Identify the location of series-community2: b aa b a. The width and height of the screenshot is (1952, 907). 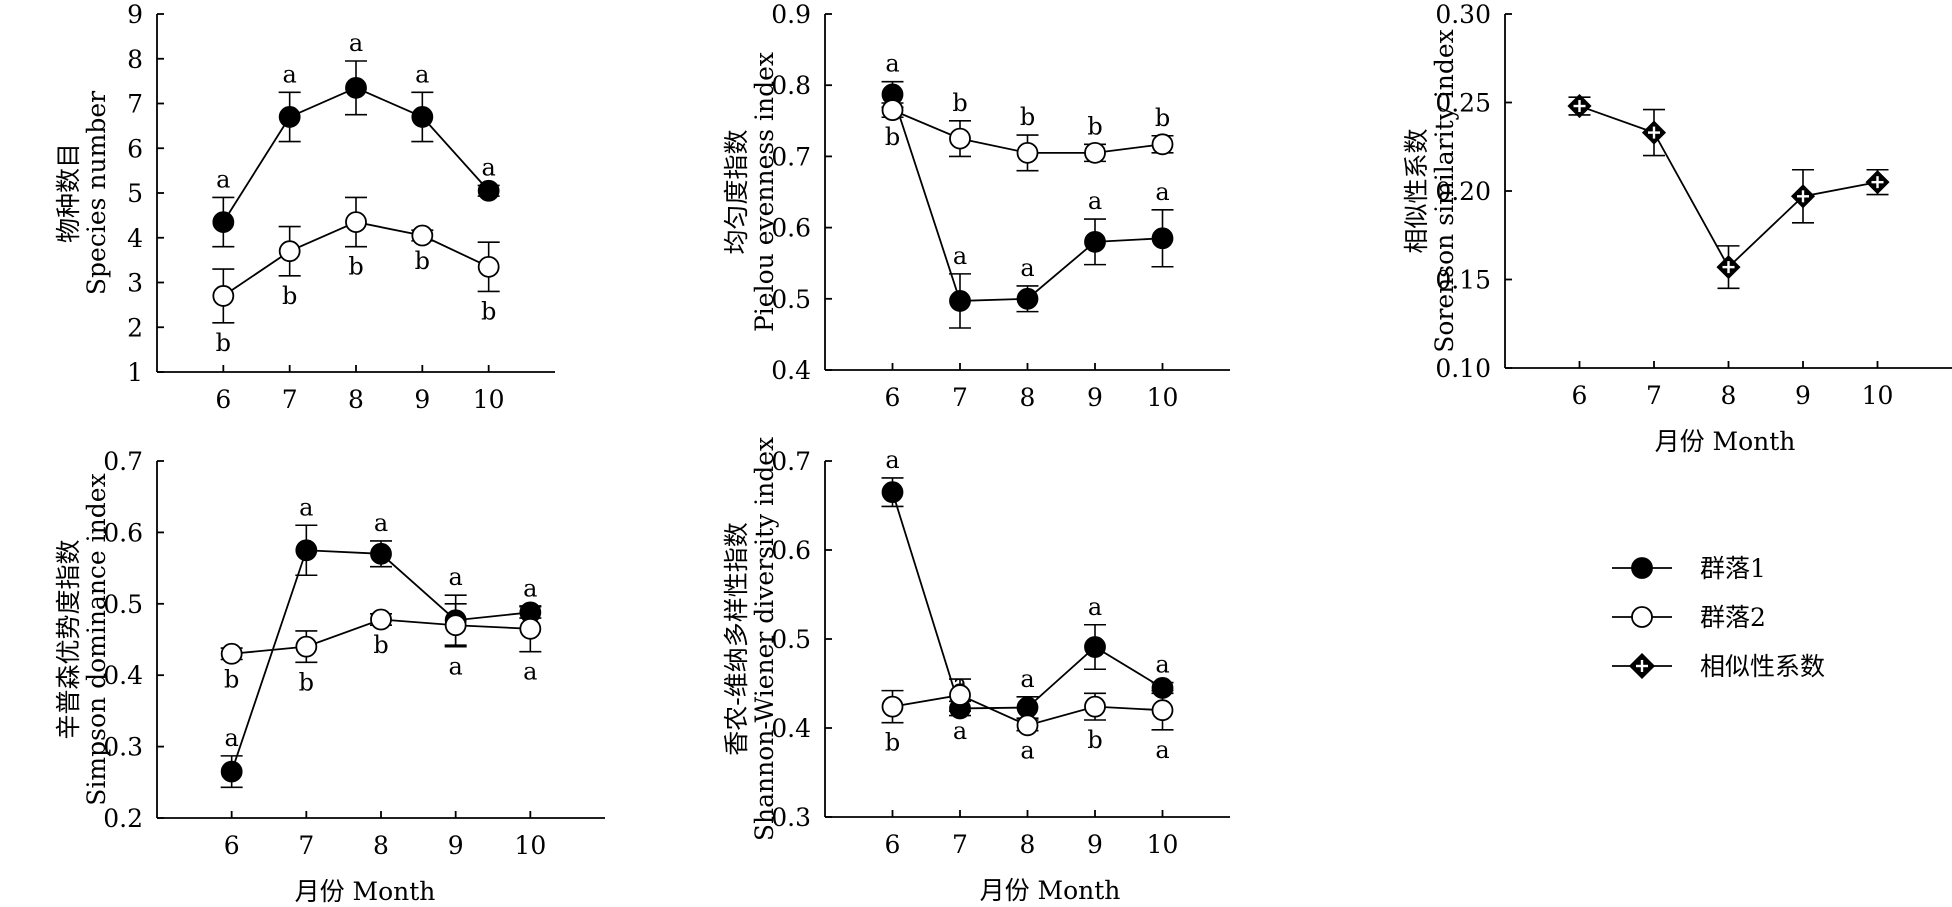
(1027, 721).